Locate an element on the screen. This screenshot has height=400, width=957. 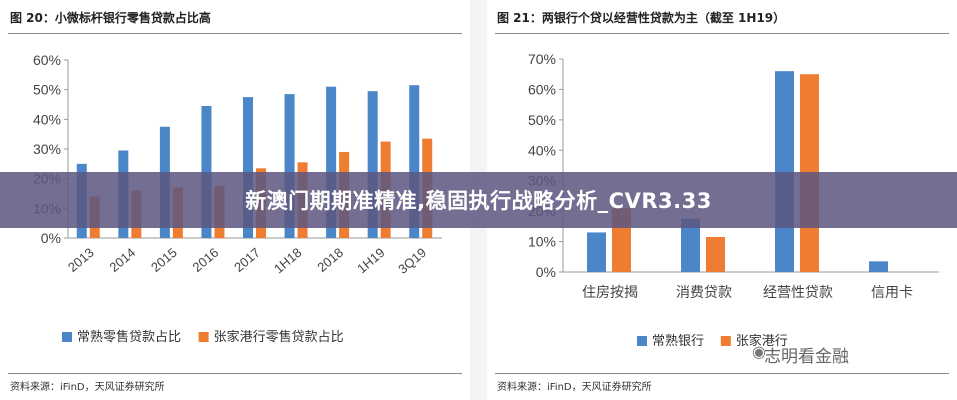
chart-title: 图 20：小微标杆银行零售贷款占比高 is located at coordinates (110, 18).